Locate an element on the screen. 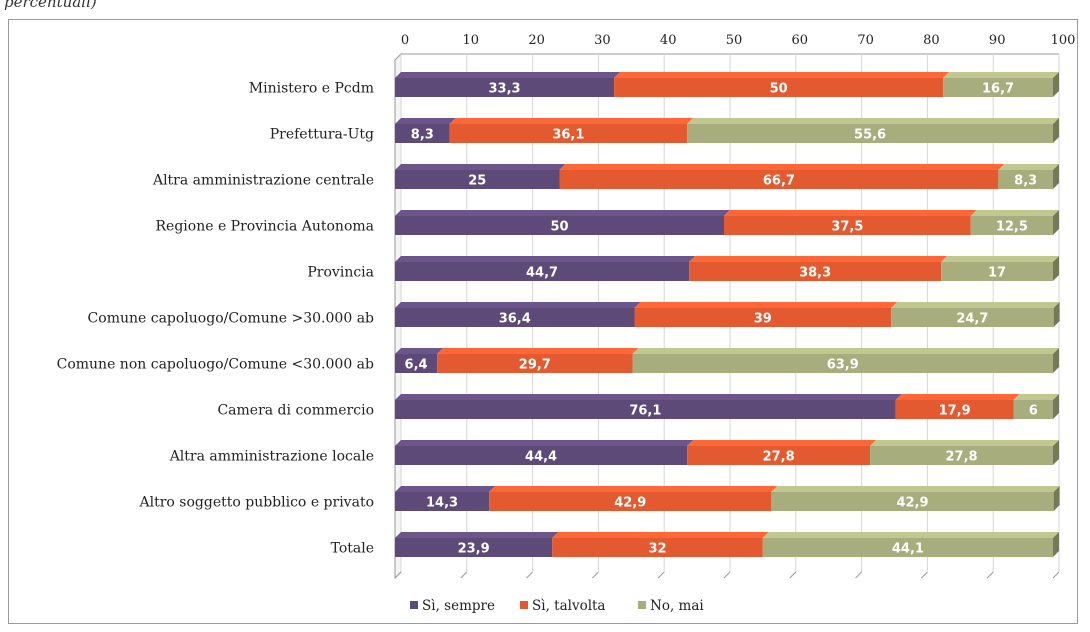  data-label: 44,4 is located at coordinates (541, 457).